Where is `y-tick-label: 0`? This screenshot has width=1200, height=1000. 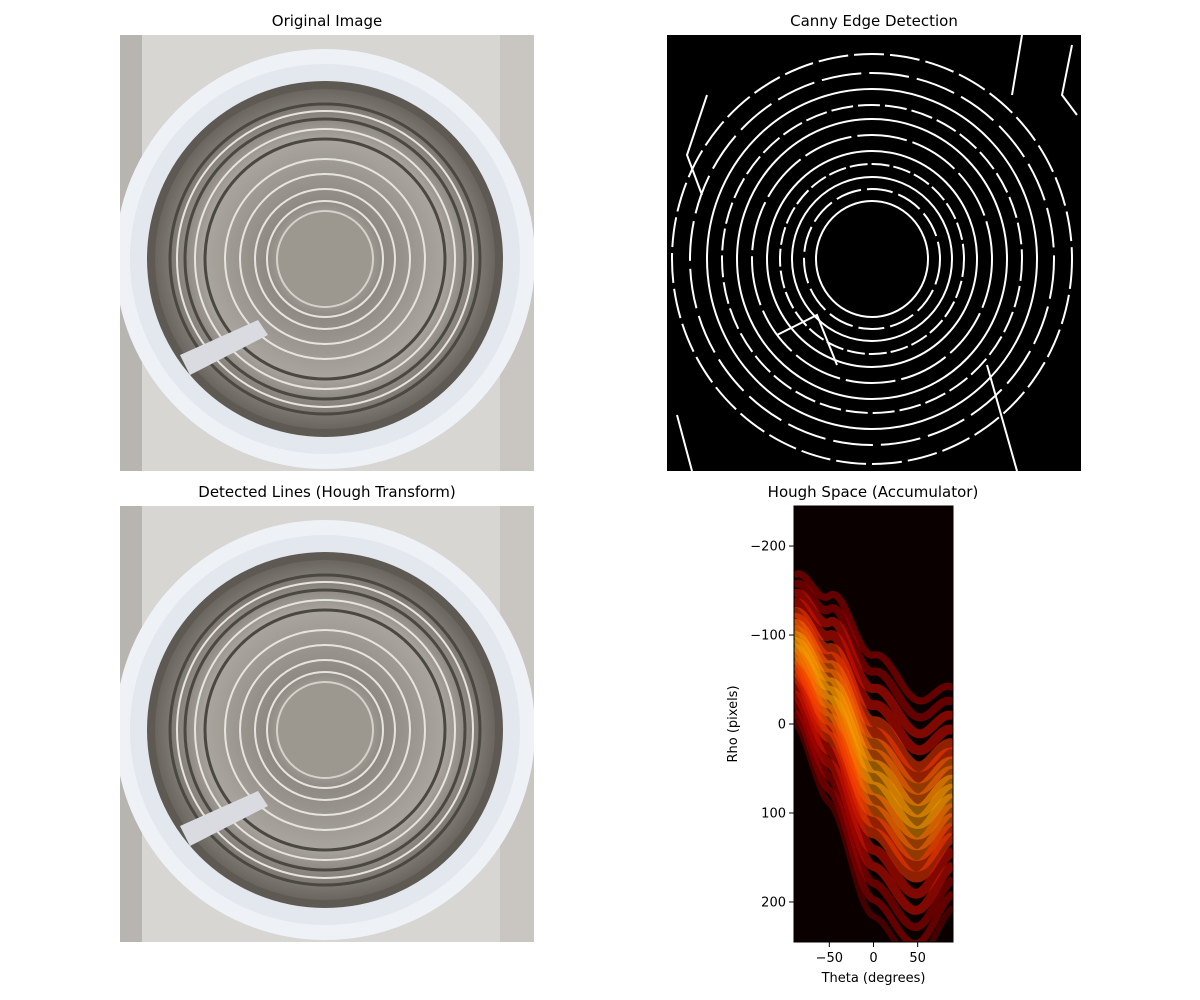
y-tick-label: 0 is located at coordinates (782, 725).